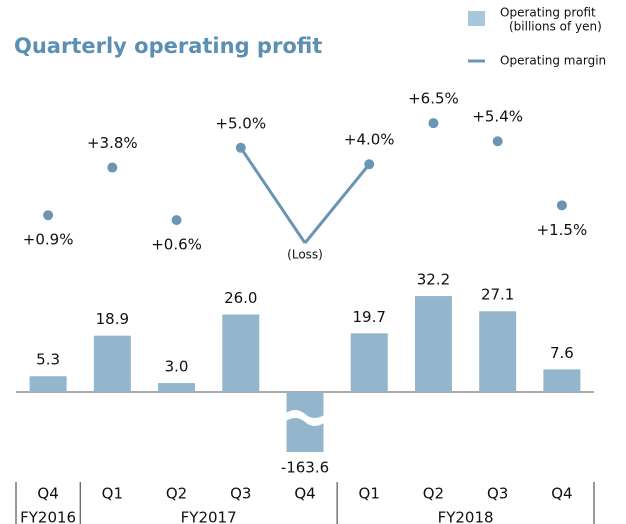  Describe the element at coordinates (176, 245) in the screenshot. I see `margin-label: +0.6%` at that location.